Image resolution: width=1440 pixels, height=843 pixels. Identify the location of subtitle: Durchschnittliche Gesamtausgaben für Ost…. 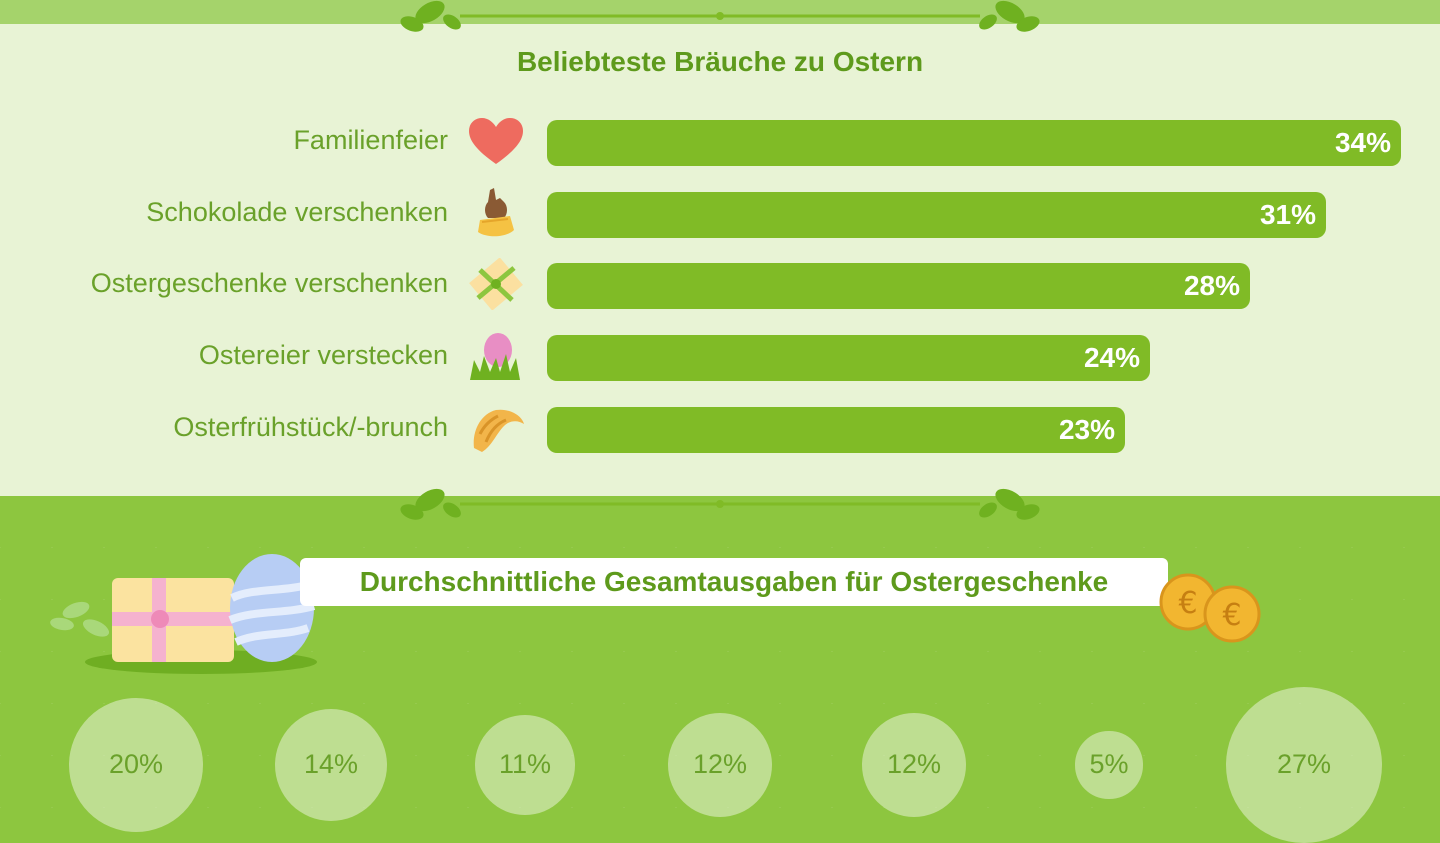
(734, 581).